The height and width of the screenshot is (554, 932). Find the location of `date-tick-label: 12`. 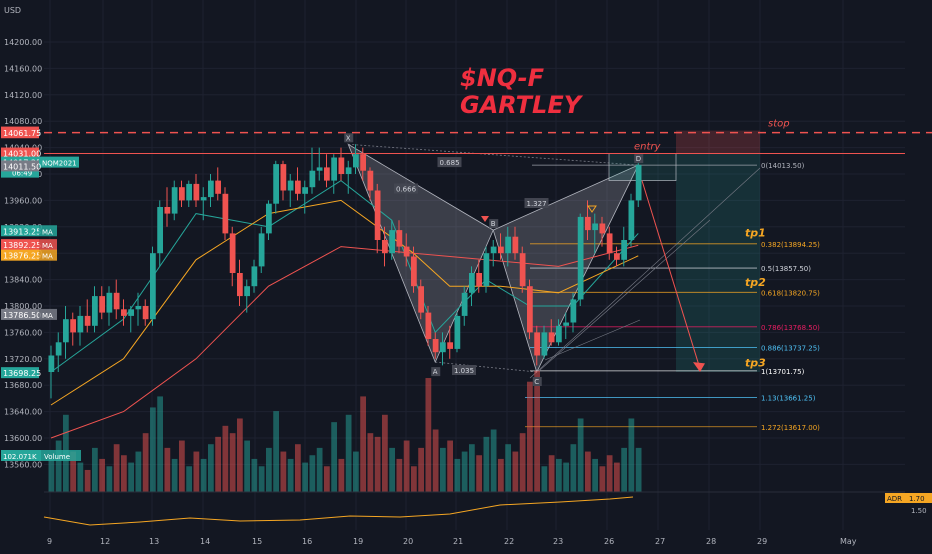

date-tick-label: 12 is located at coordinates (105, 541).